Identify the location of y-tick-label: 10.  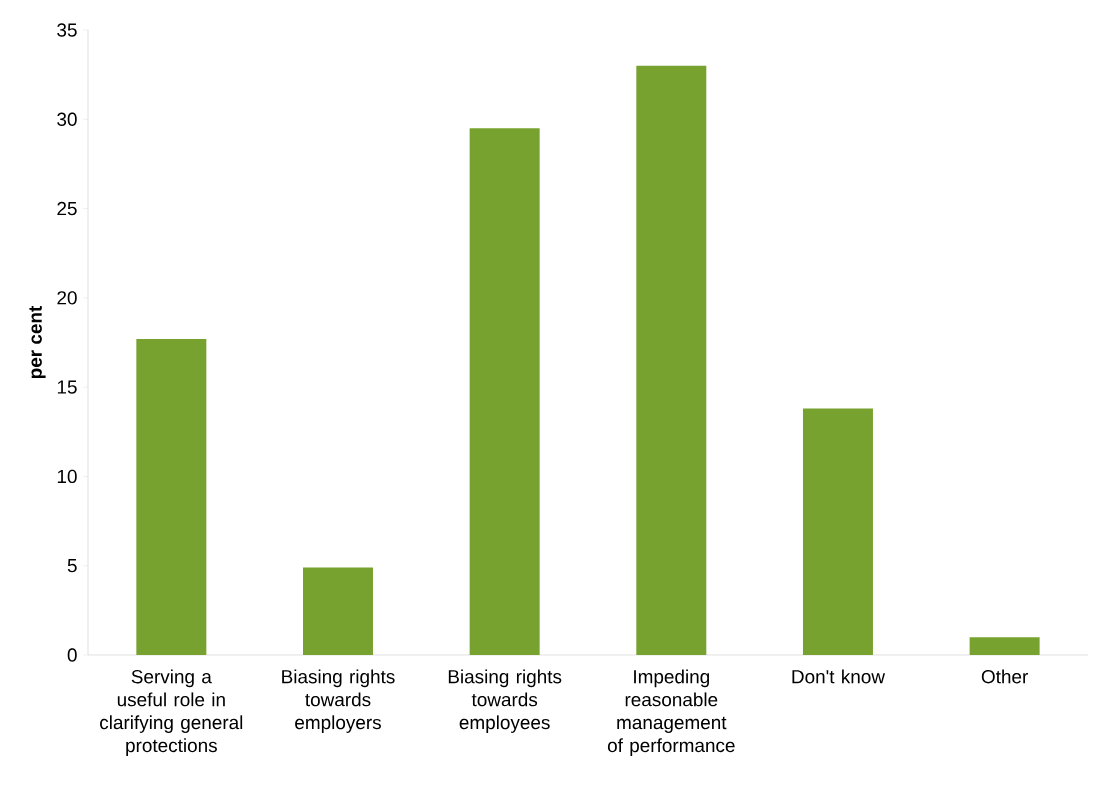
(67, 476).